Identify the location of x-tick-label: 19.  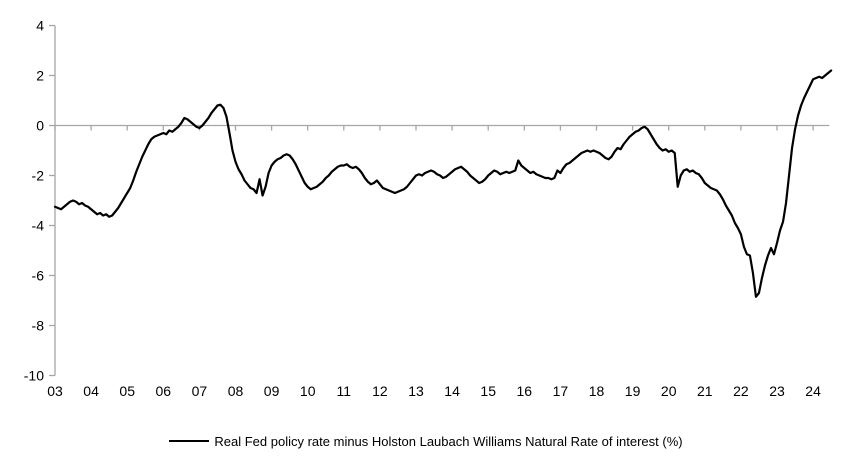
(633, 391).